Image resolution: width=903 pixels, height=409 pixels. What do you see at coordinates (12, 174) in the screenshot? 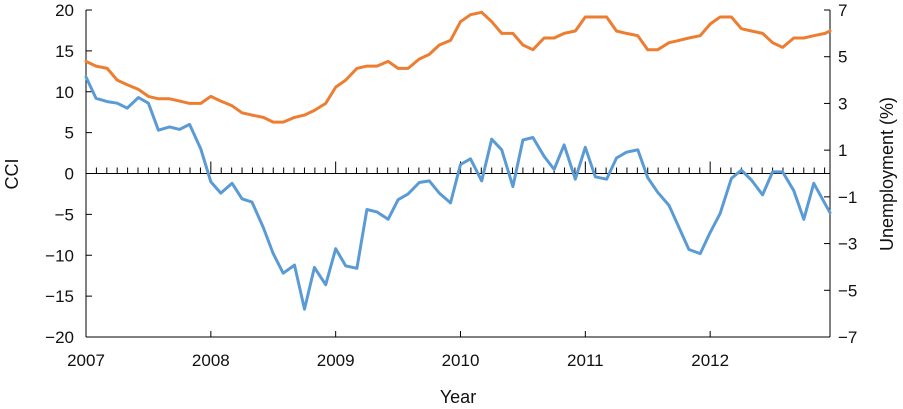
I see `y-axis-left-title: CCI` at bounding box center [12, 174].